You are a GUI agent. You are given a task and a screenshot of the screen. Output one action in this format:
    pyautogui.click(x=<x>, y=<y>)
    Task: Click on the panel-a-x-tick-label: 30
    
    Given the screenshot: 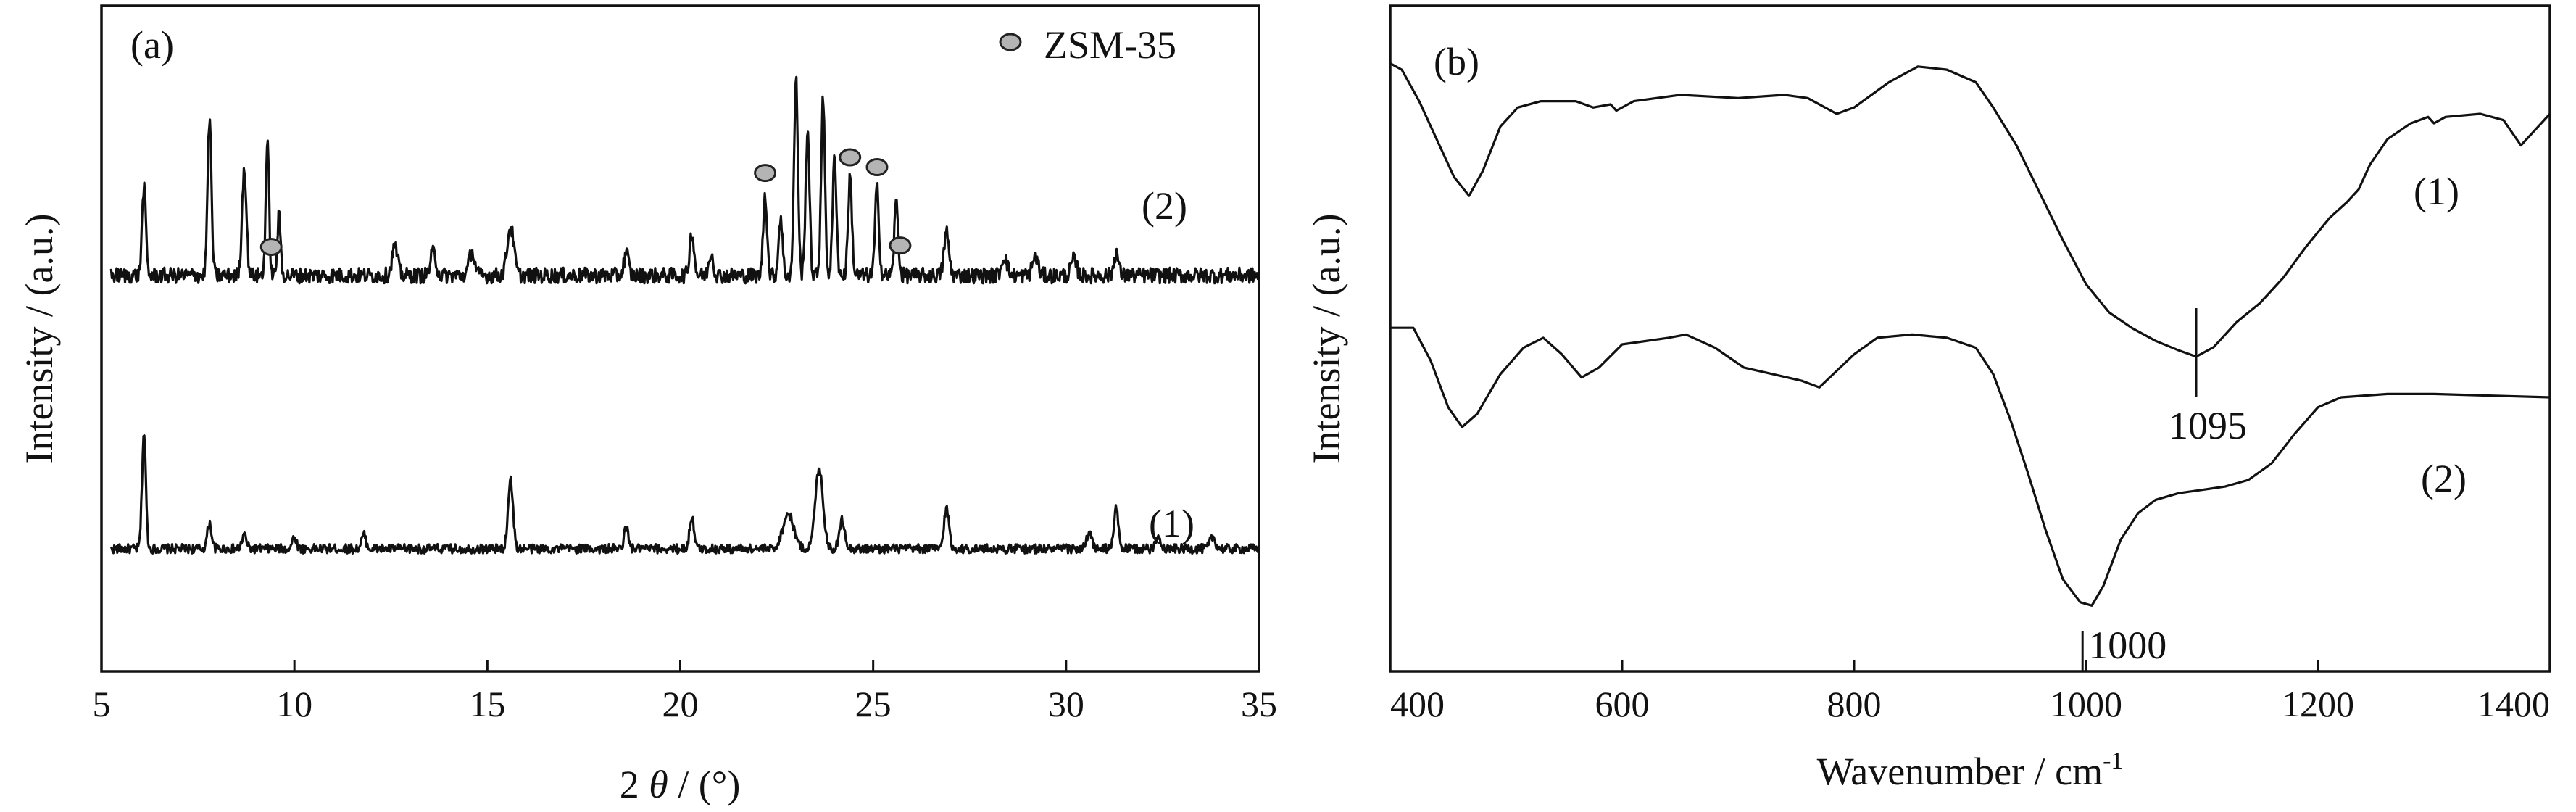 What is the action you would take?
    pyautogui.click(x=1066, y=704)
    